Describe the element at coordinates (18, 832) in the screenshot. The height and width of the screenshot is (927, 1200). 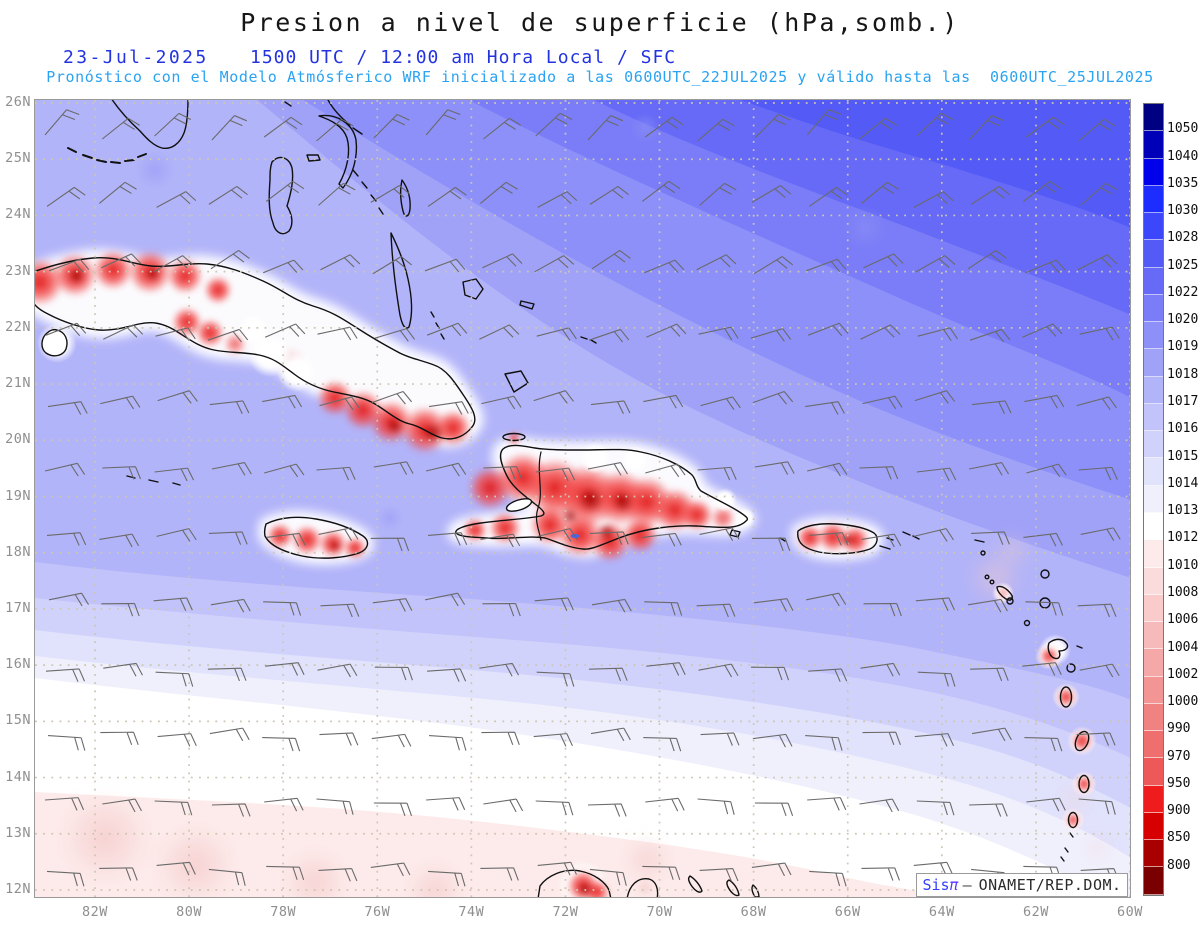
I see `lat-label: 13N` at that location.